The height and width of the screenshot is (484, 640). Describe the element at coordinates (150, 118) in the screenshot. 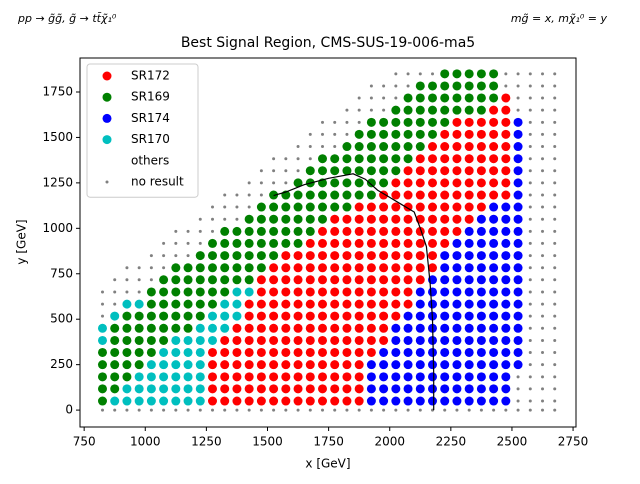

I see `legend-label: SR174` at that location.